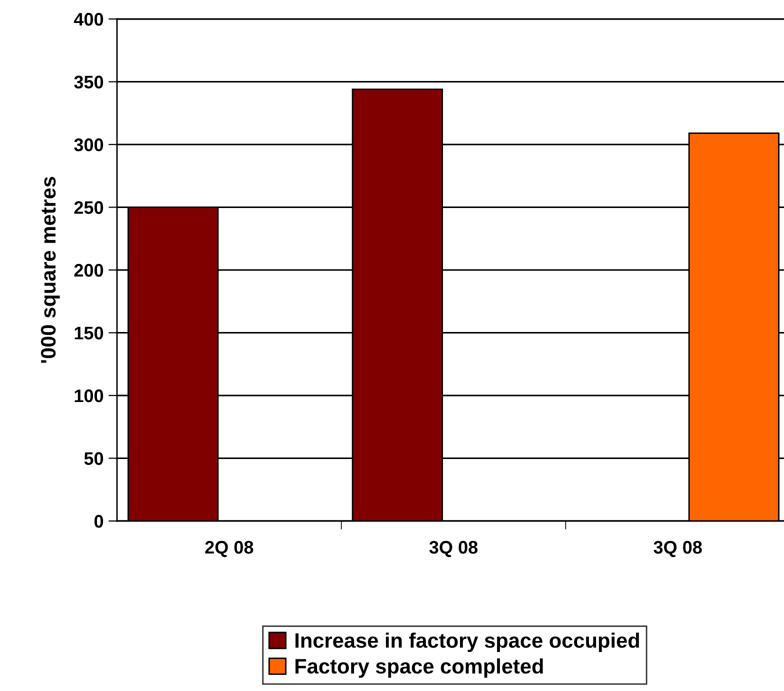  Describe the element at coordinates (50, 269) in the screenshot. I see `y-axis-title: '000 square metres` at that location.